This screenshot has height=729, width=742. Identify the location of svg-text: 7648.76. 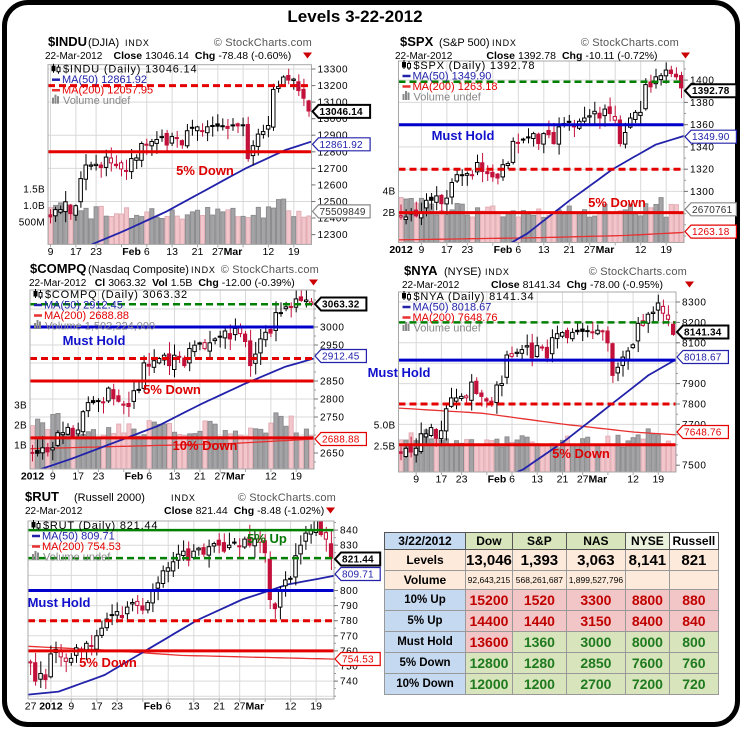
(703, 433).